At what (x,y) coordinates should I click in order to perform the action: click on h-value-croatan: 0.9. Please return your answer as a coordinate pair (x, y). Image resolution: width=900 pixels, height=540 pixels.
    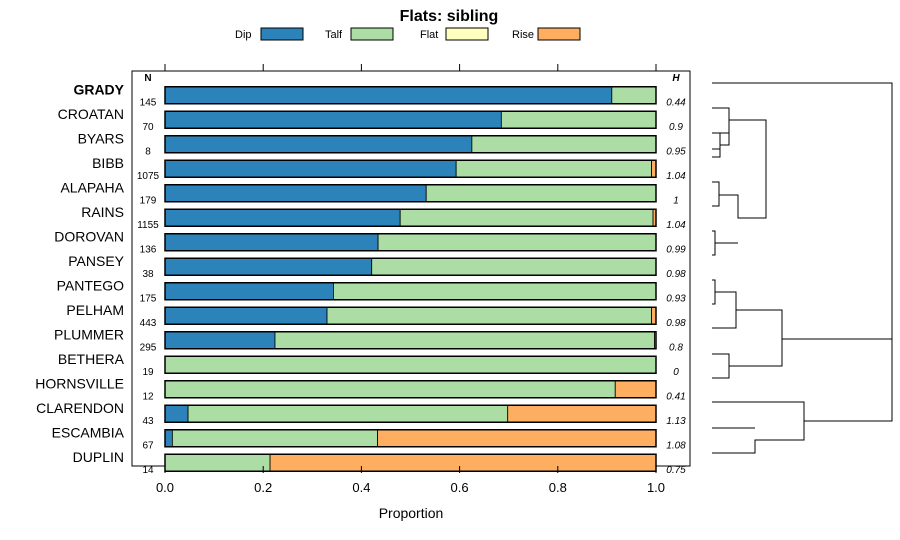
    Looking at the image, I should click on (676, 127).